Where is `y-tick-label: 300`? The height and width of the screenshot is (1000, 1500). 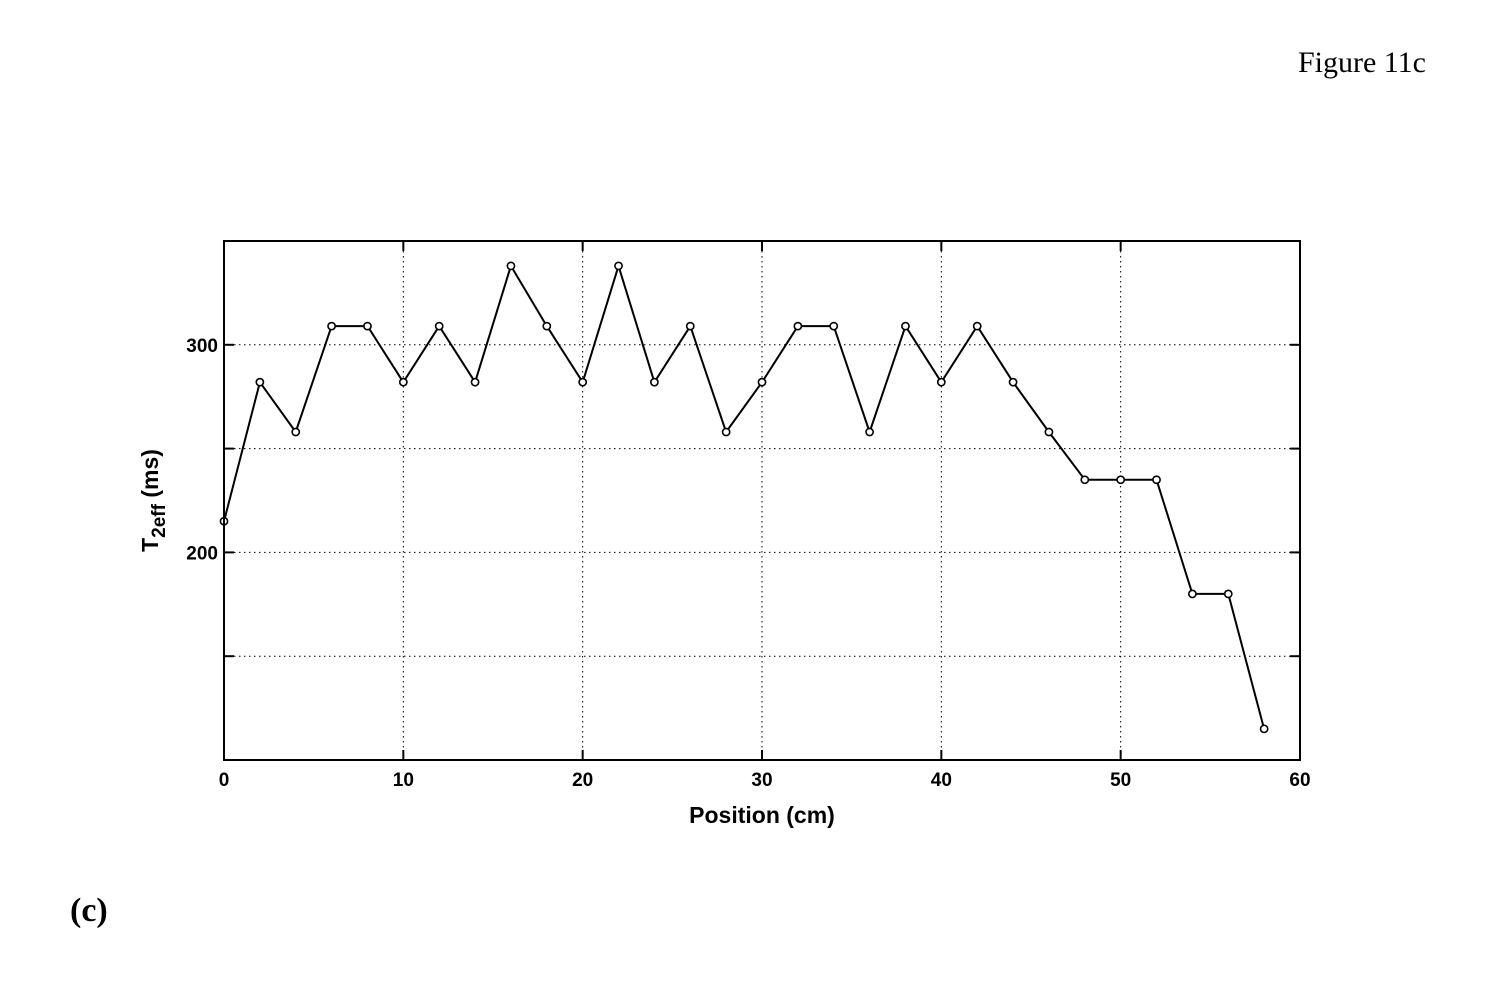 y-tick-label: 300 is located at coordinates (202, 346).